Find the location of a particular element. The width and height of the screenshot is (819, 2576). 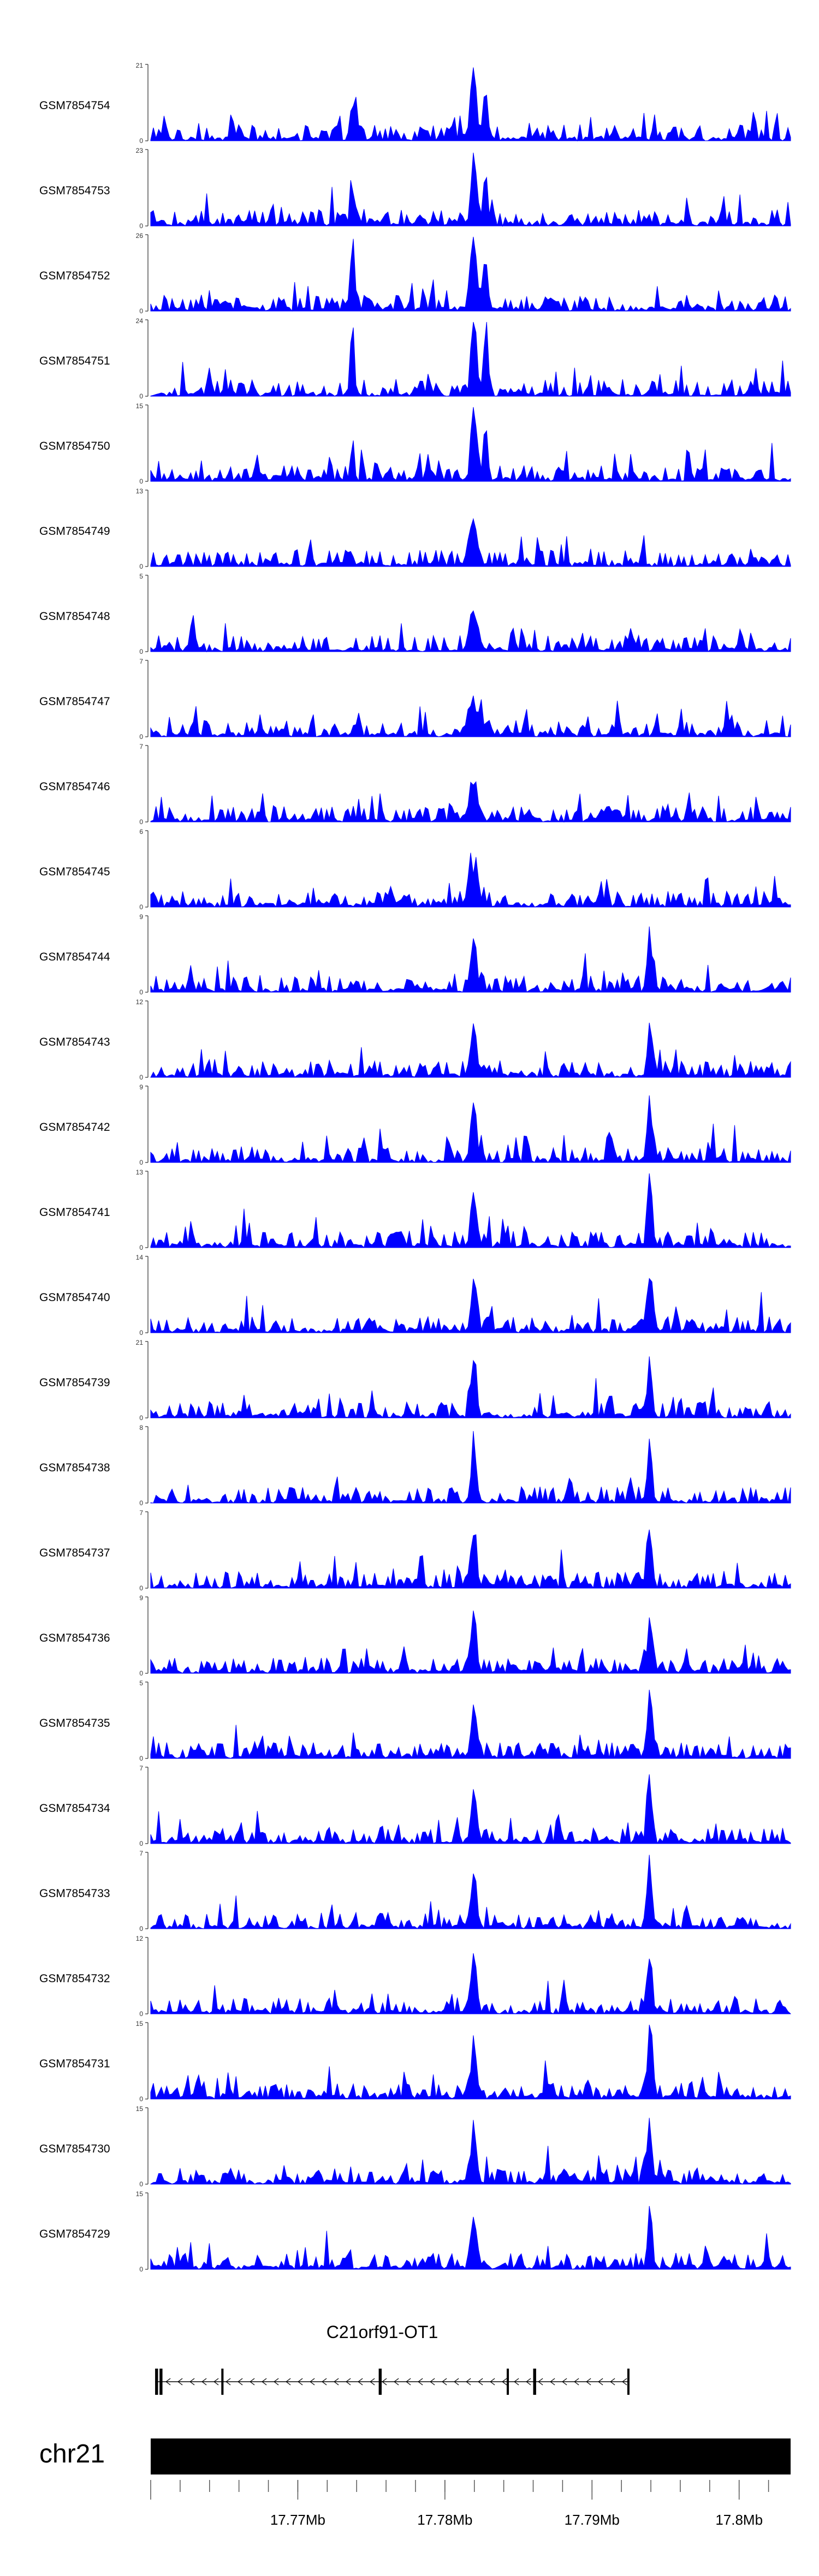

y-max-label: 26 is located at coordinates (140, 236).